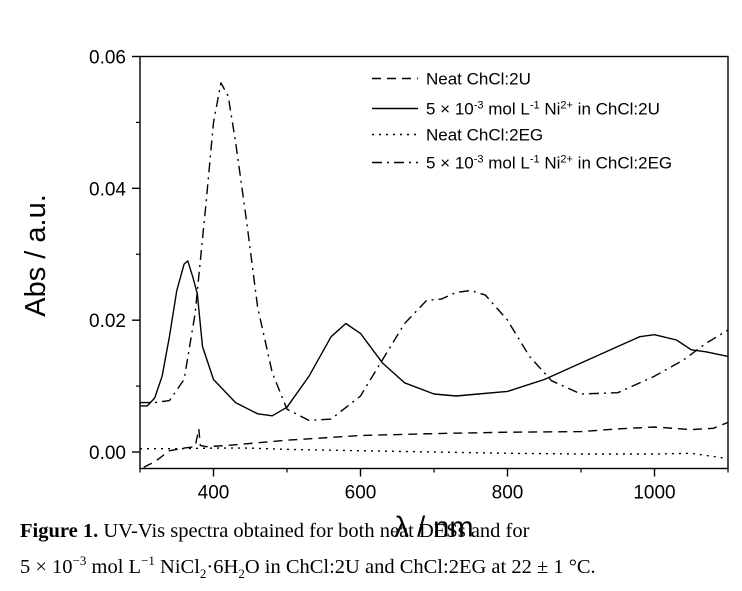  Describe the element at coordinates (46, 566) in the screenshot. I see `caption-part: 5 × 10` at that location.